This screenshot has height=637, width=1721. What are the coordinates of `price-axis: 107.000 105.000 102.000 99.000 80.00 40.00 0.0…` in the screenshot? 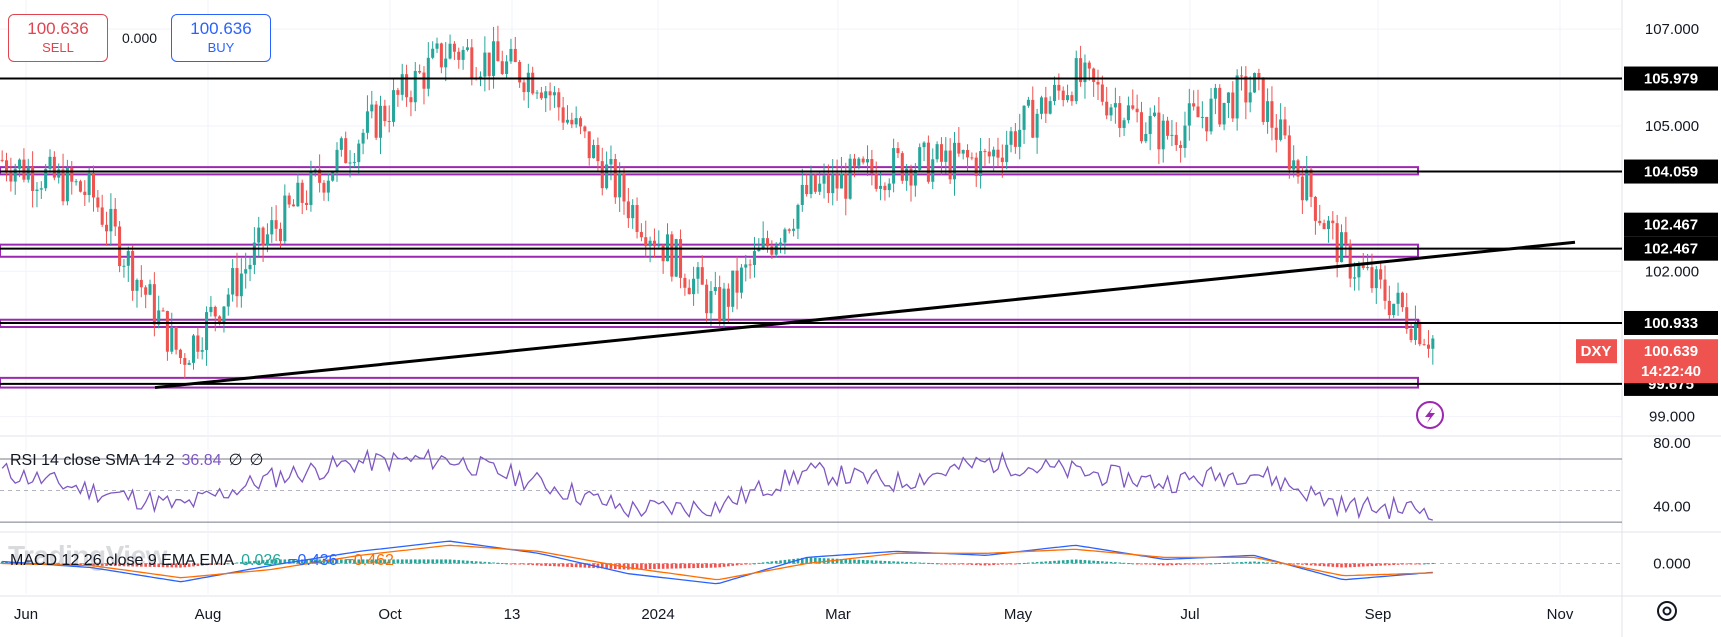 It's located at (1672, 296).